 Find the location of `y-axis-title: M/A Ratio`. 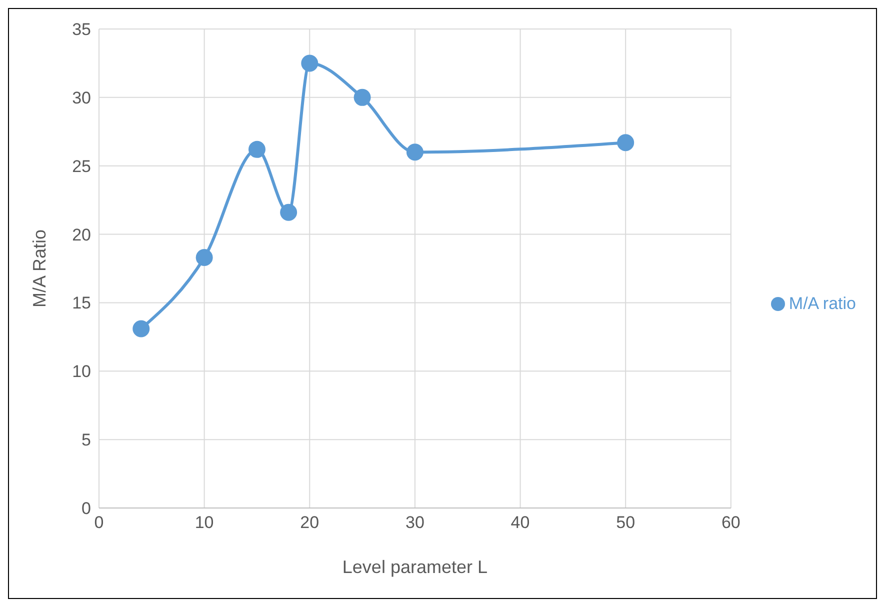

y-axis-title: M/A Ratio is located at coordinates (39, 268).